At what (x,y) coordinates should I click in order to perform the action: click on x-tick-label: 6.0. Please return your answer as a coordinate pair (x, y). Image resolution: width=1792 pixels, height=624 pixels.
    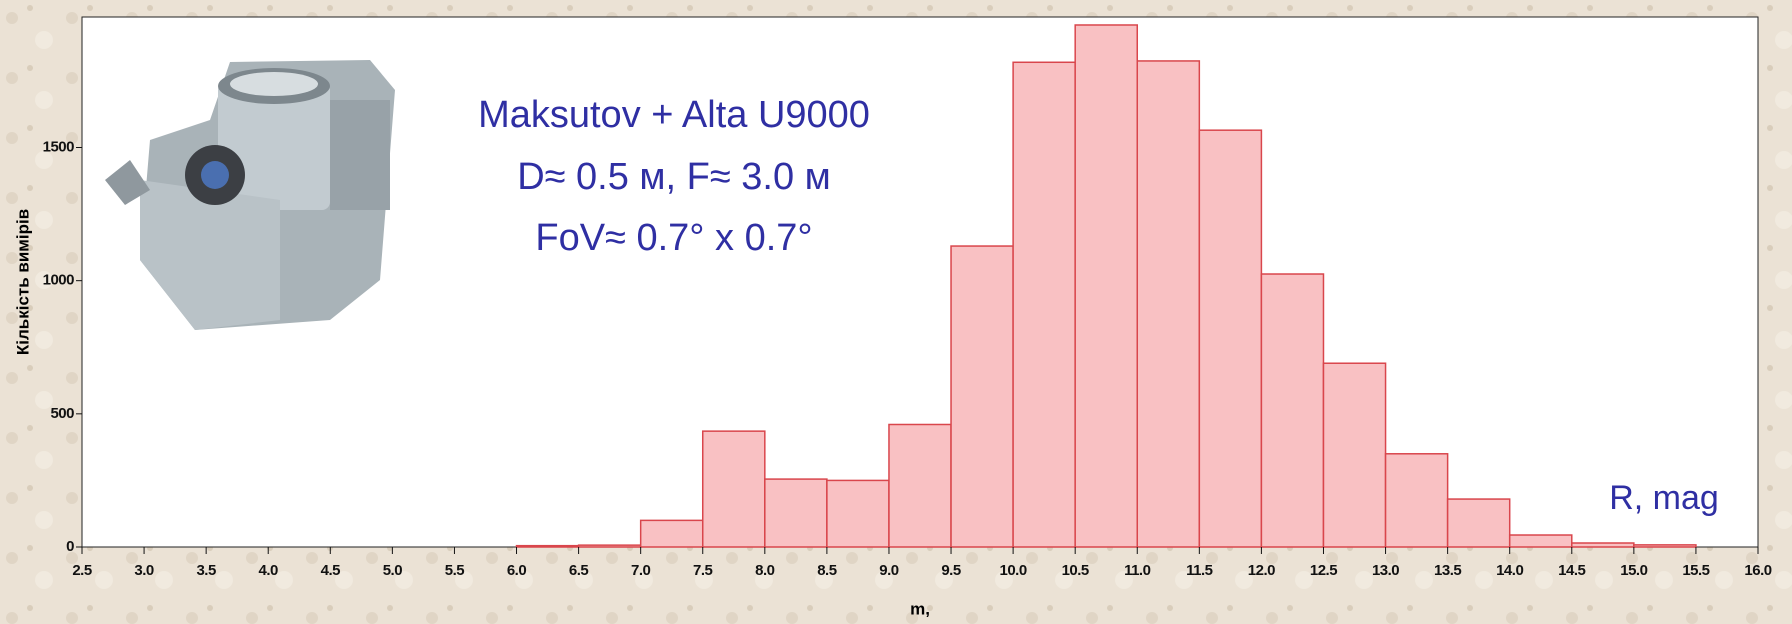
    Looking at the image, I should click on (517, 570).